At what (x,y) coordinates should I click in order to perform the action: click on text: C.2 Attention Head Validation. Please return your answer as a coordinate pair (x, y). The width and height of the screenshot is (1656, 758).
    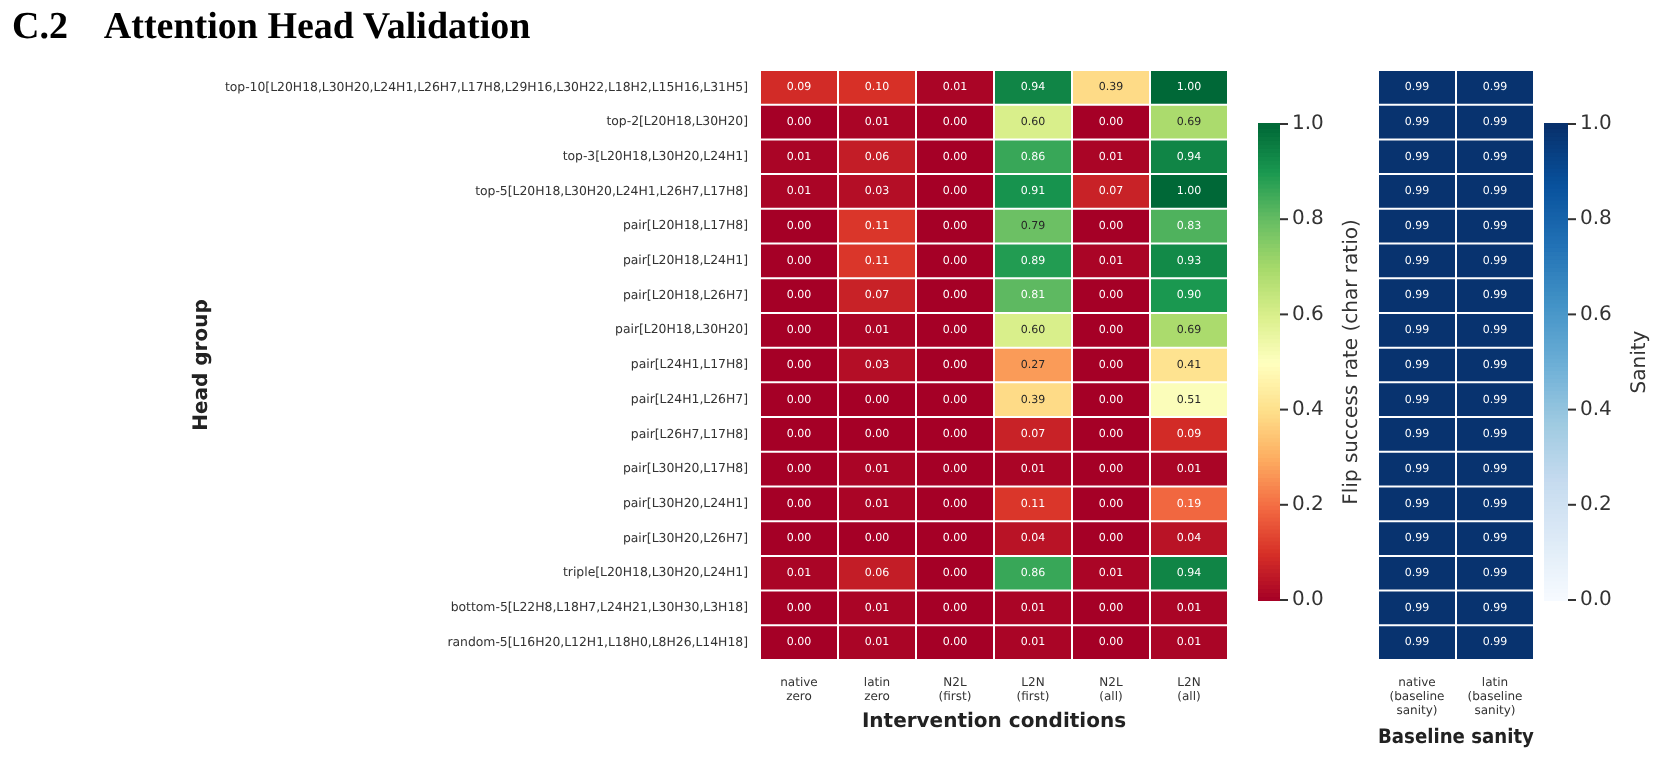
    Looking at the image, I should click on (271, 28).